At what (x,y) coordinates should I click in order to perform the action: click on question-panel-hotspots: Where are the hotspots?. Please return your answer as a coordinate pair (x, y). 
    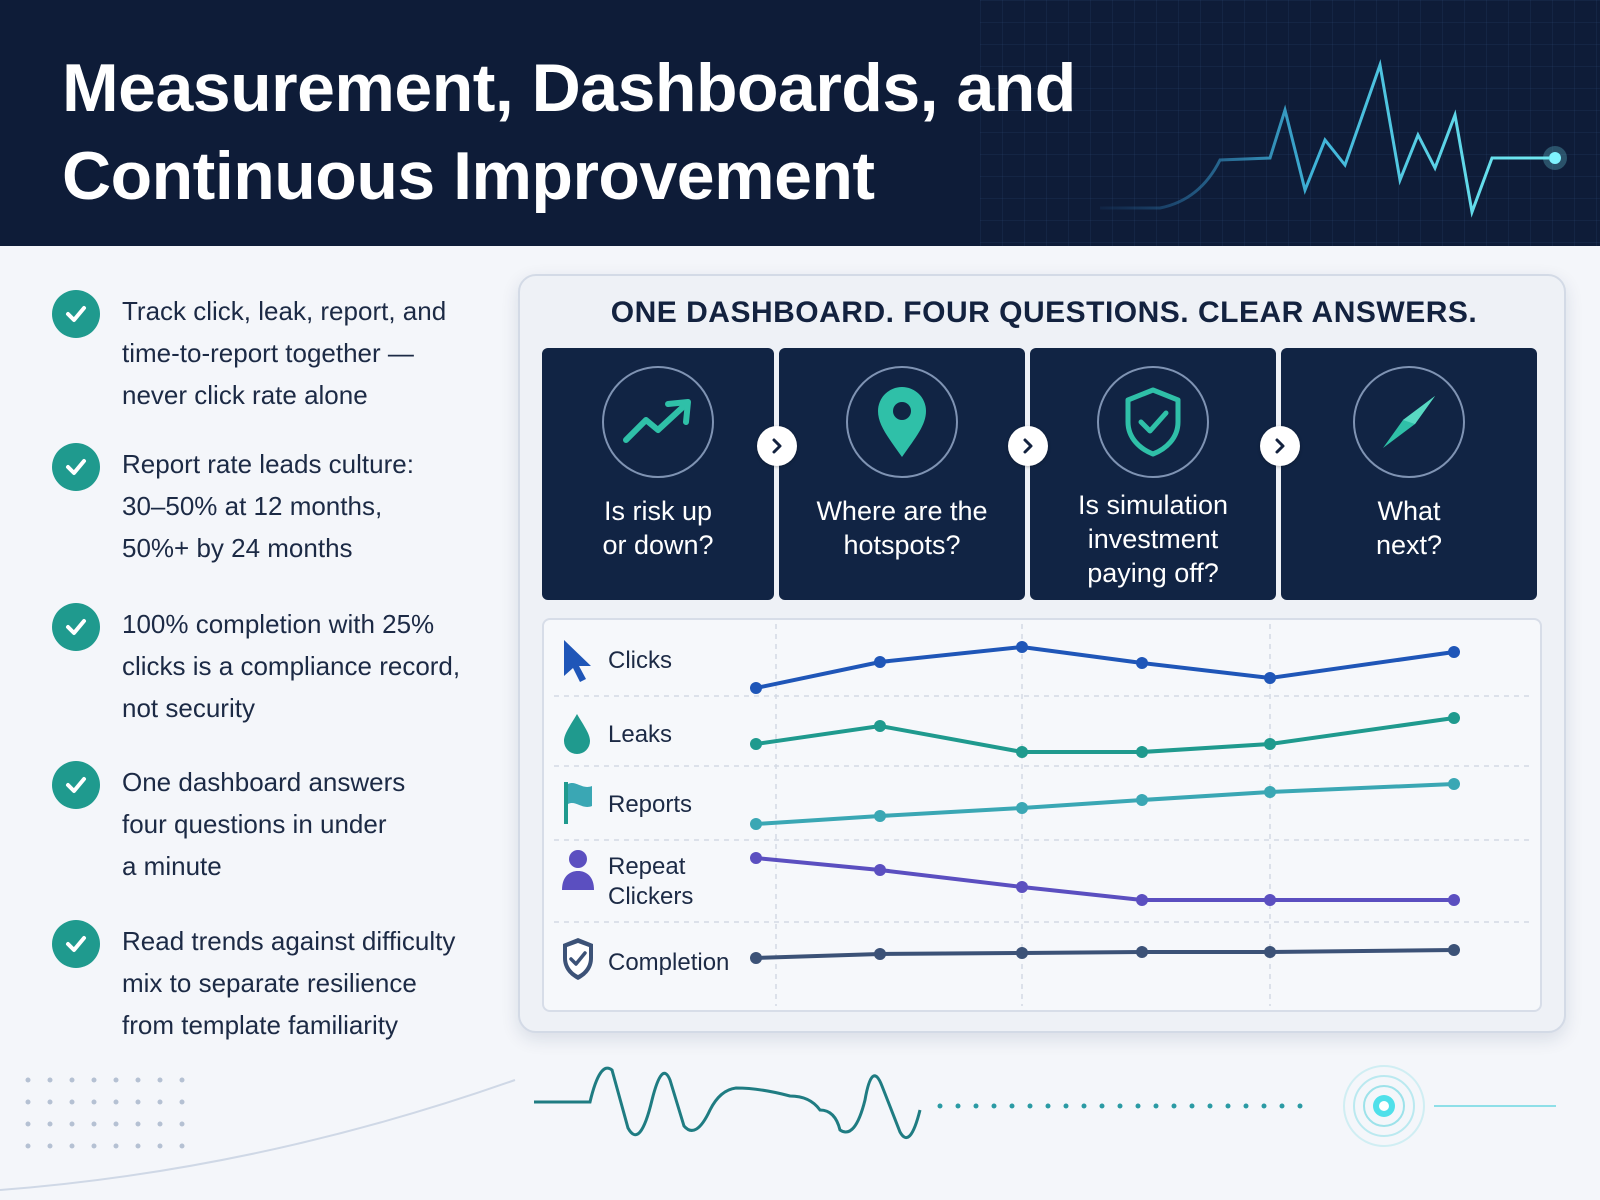
    Looking at the image, I should click on (902, 474).